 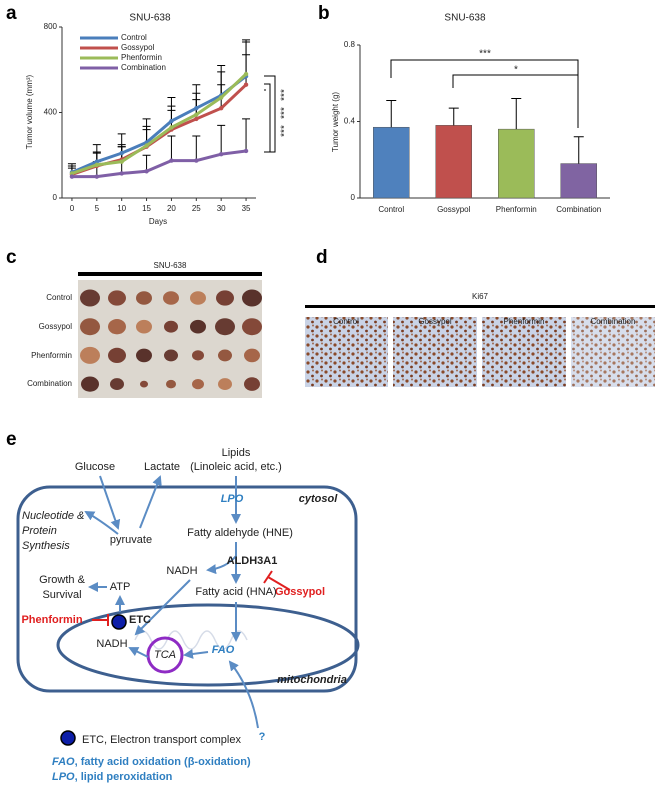 I want to click on x-axis-label: Days, so click(x=158, y=221).